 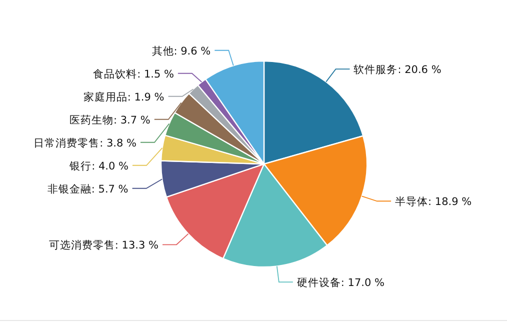 I want to click on slice-label: 半导体: 18.9 %, so click(x=433, y=201).